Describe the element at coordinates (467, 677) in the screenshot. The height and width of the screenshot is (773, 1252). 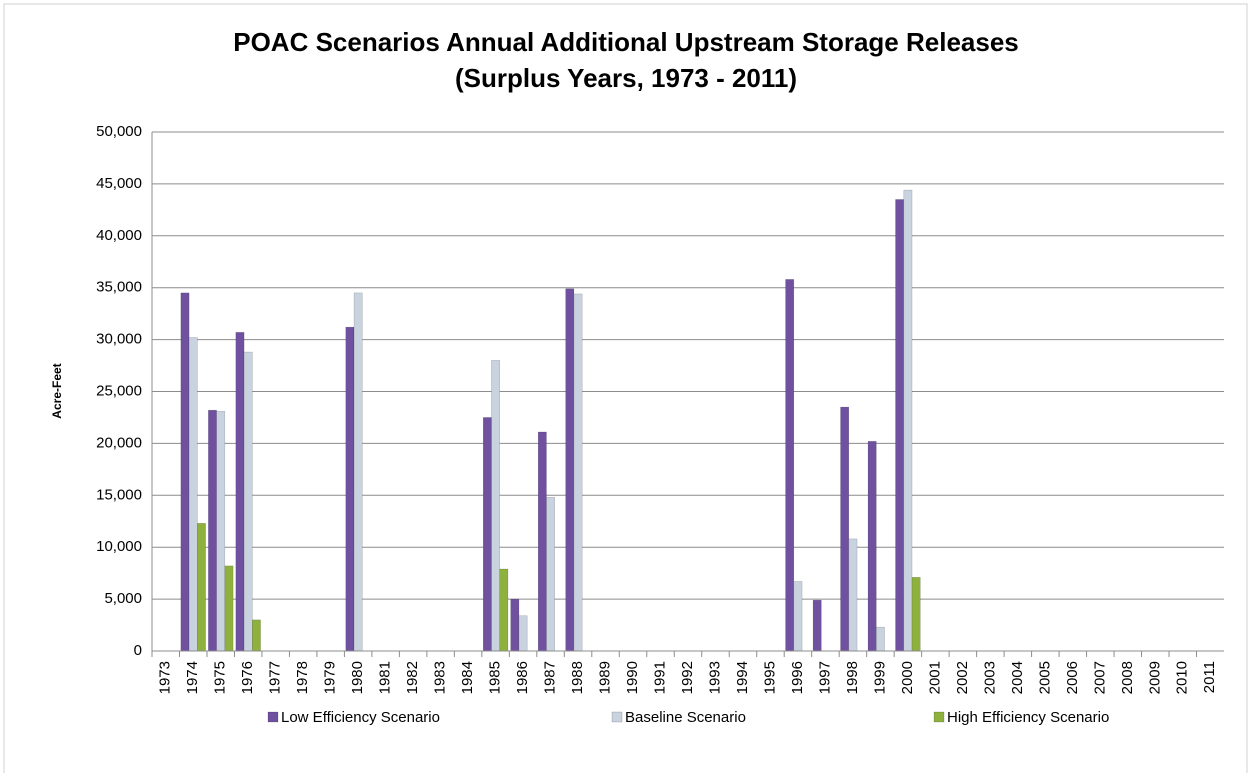
I see `x-tick-label: 1984` at that location.